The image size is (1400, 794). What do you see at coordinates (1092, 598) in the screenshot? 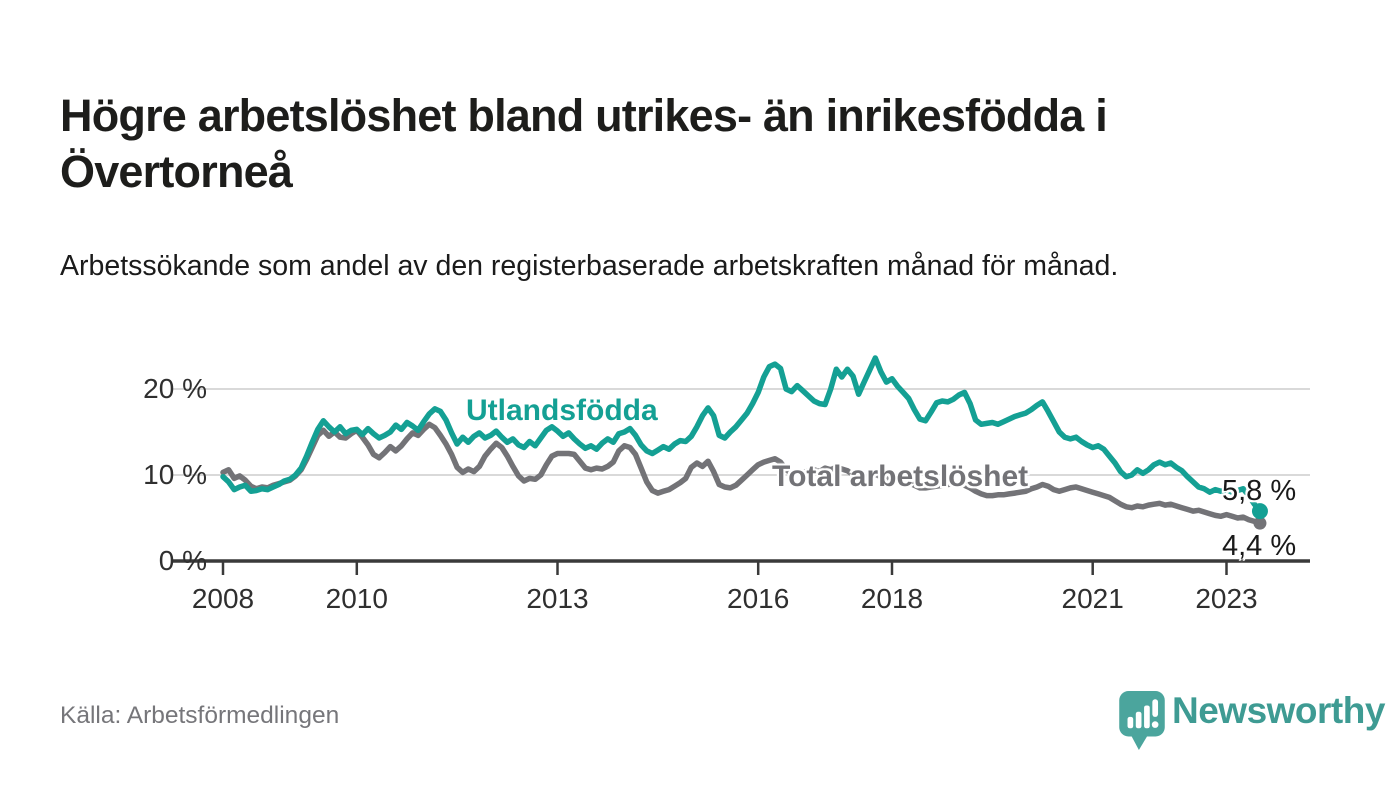
I see `x-axis-tick-label: 2021` at bounding box center [1092, 598].